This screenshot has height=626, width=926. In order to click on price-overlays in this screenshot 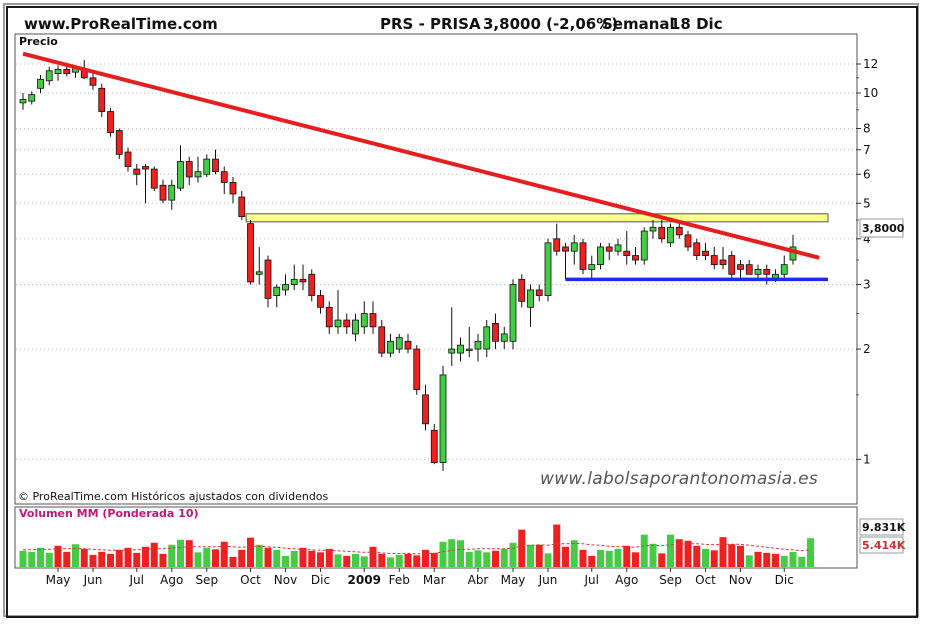, I will do `click(537, 218)`.